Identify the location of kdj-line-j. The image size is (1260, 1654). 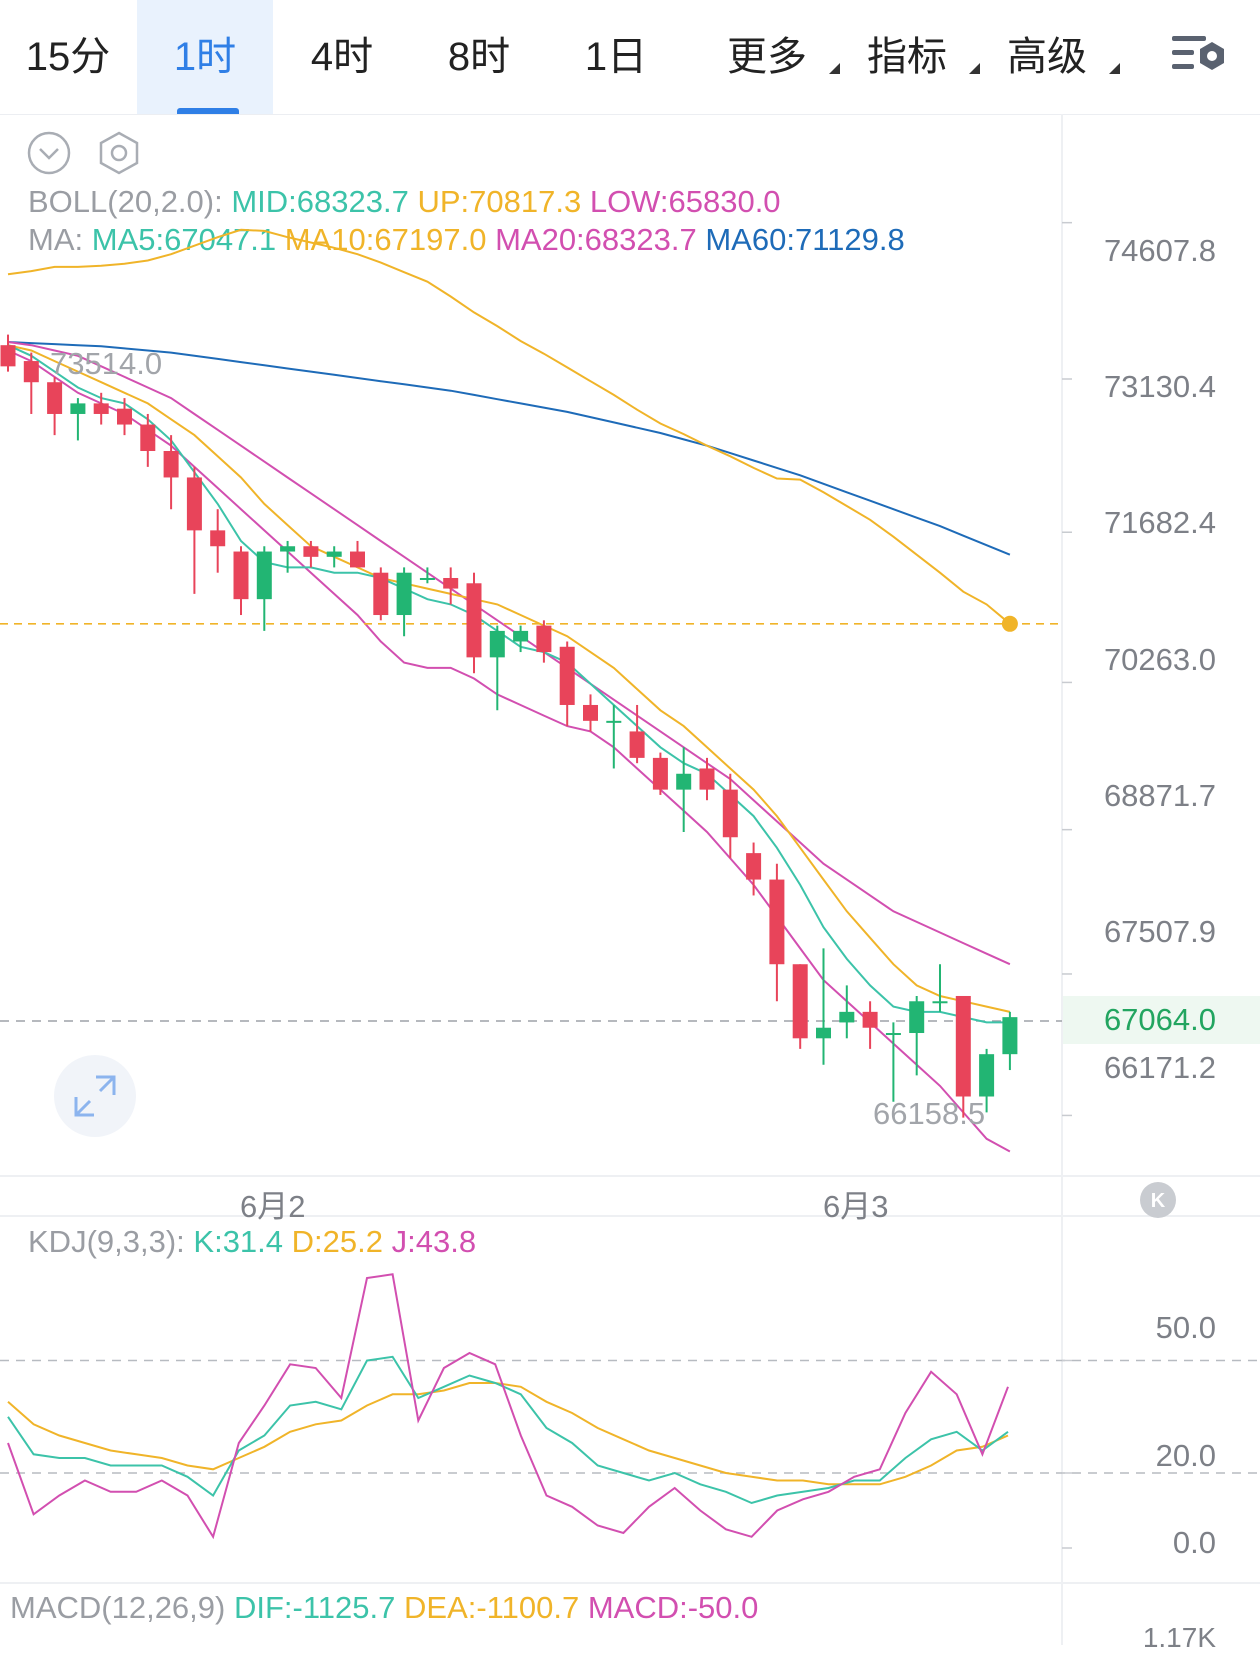
(508, 1406).